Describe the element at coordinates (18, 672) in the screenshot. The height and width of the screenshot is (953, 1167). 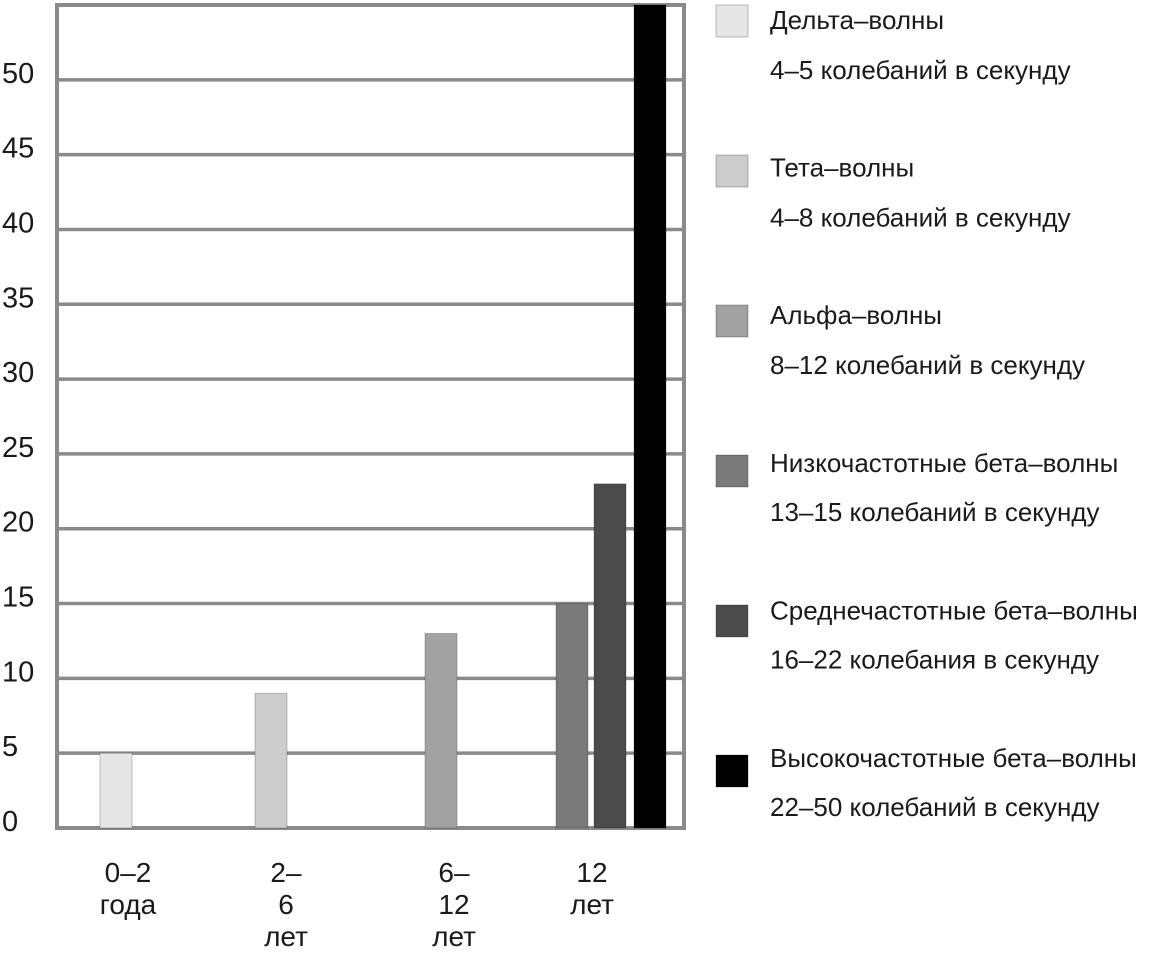
I see `y-tick-label: 10` at that location.